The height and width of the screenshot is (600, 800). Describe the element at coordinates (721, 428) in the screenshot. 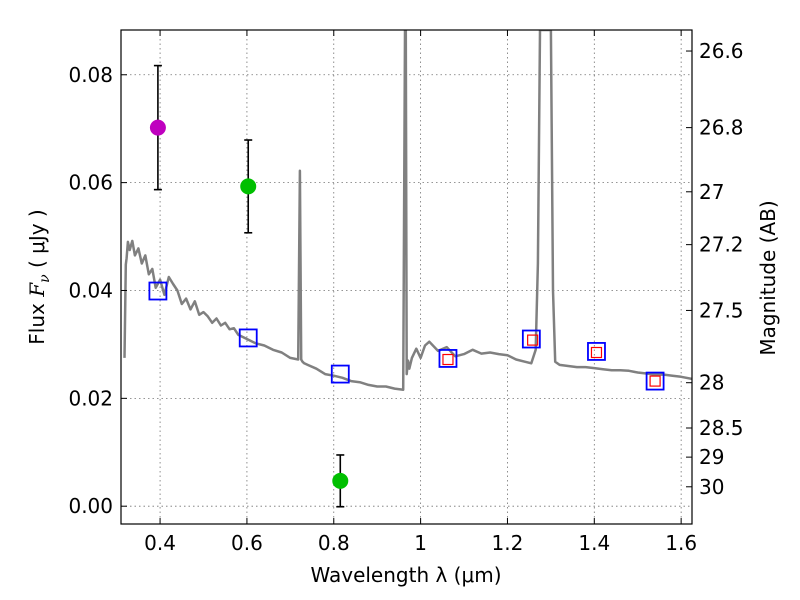

I see `y2-tick-label: 28.5` at that location.